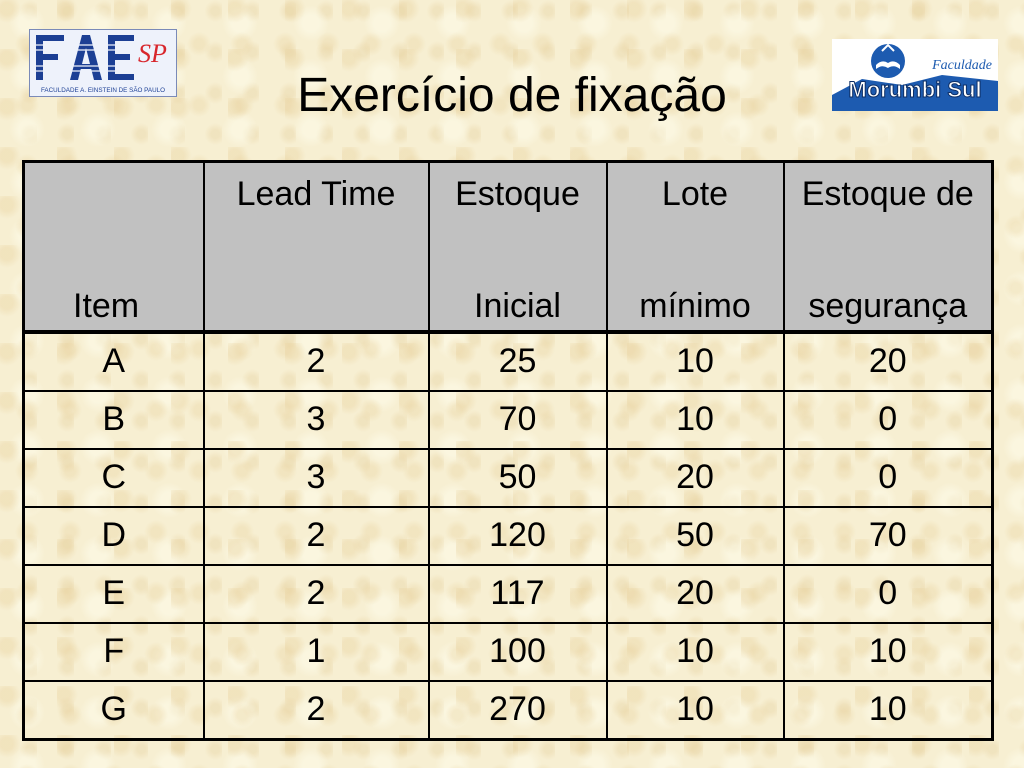  I want to click on table-cell: 100, so click(517, 651).